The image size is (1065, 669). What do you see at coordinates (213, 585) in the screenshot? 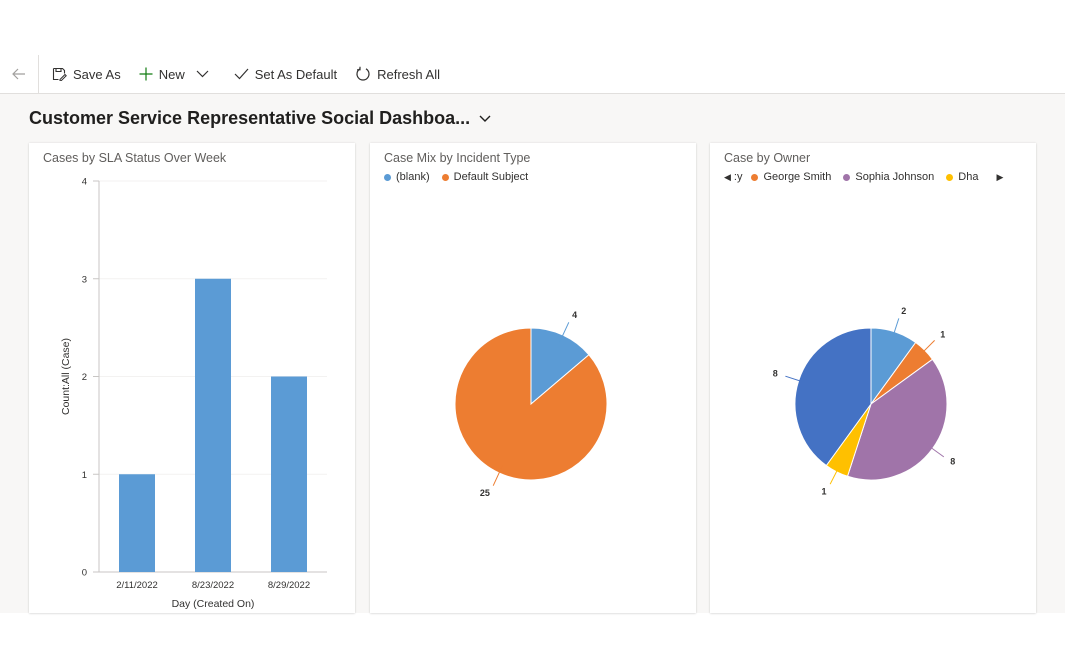
I see `x-tick-label: 8/23/2022` at bounding box center [213, 585].